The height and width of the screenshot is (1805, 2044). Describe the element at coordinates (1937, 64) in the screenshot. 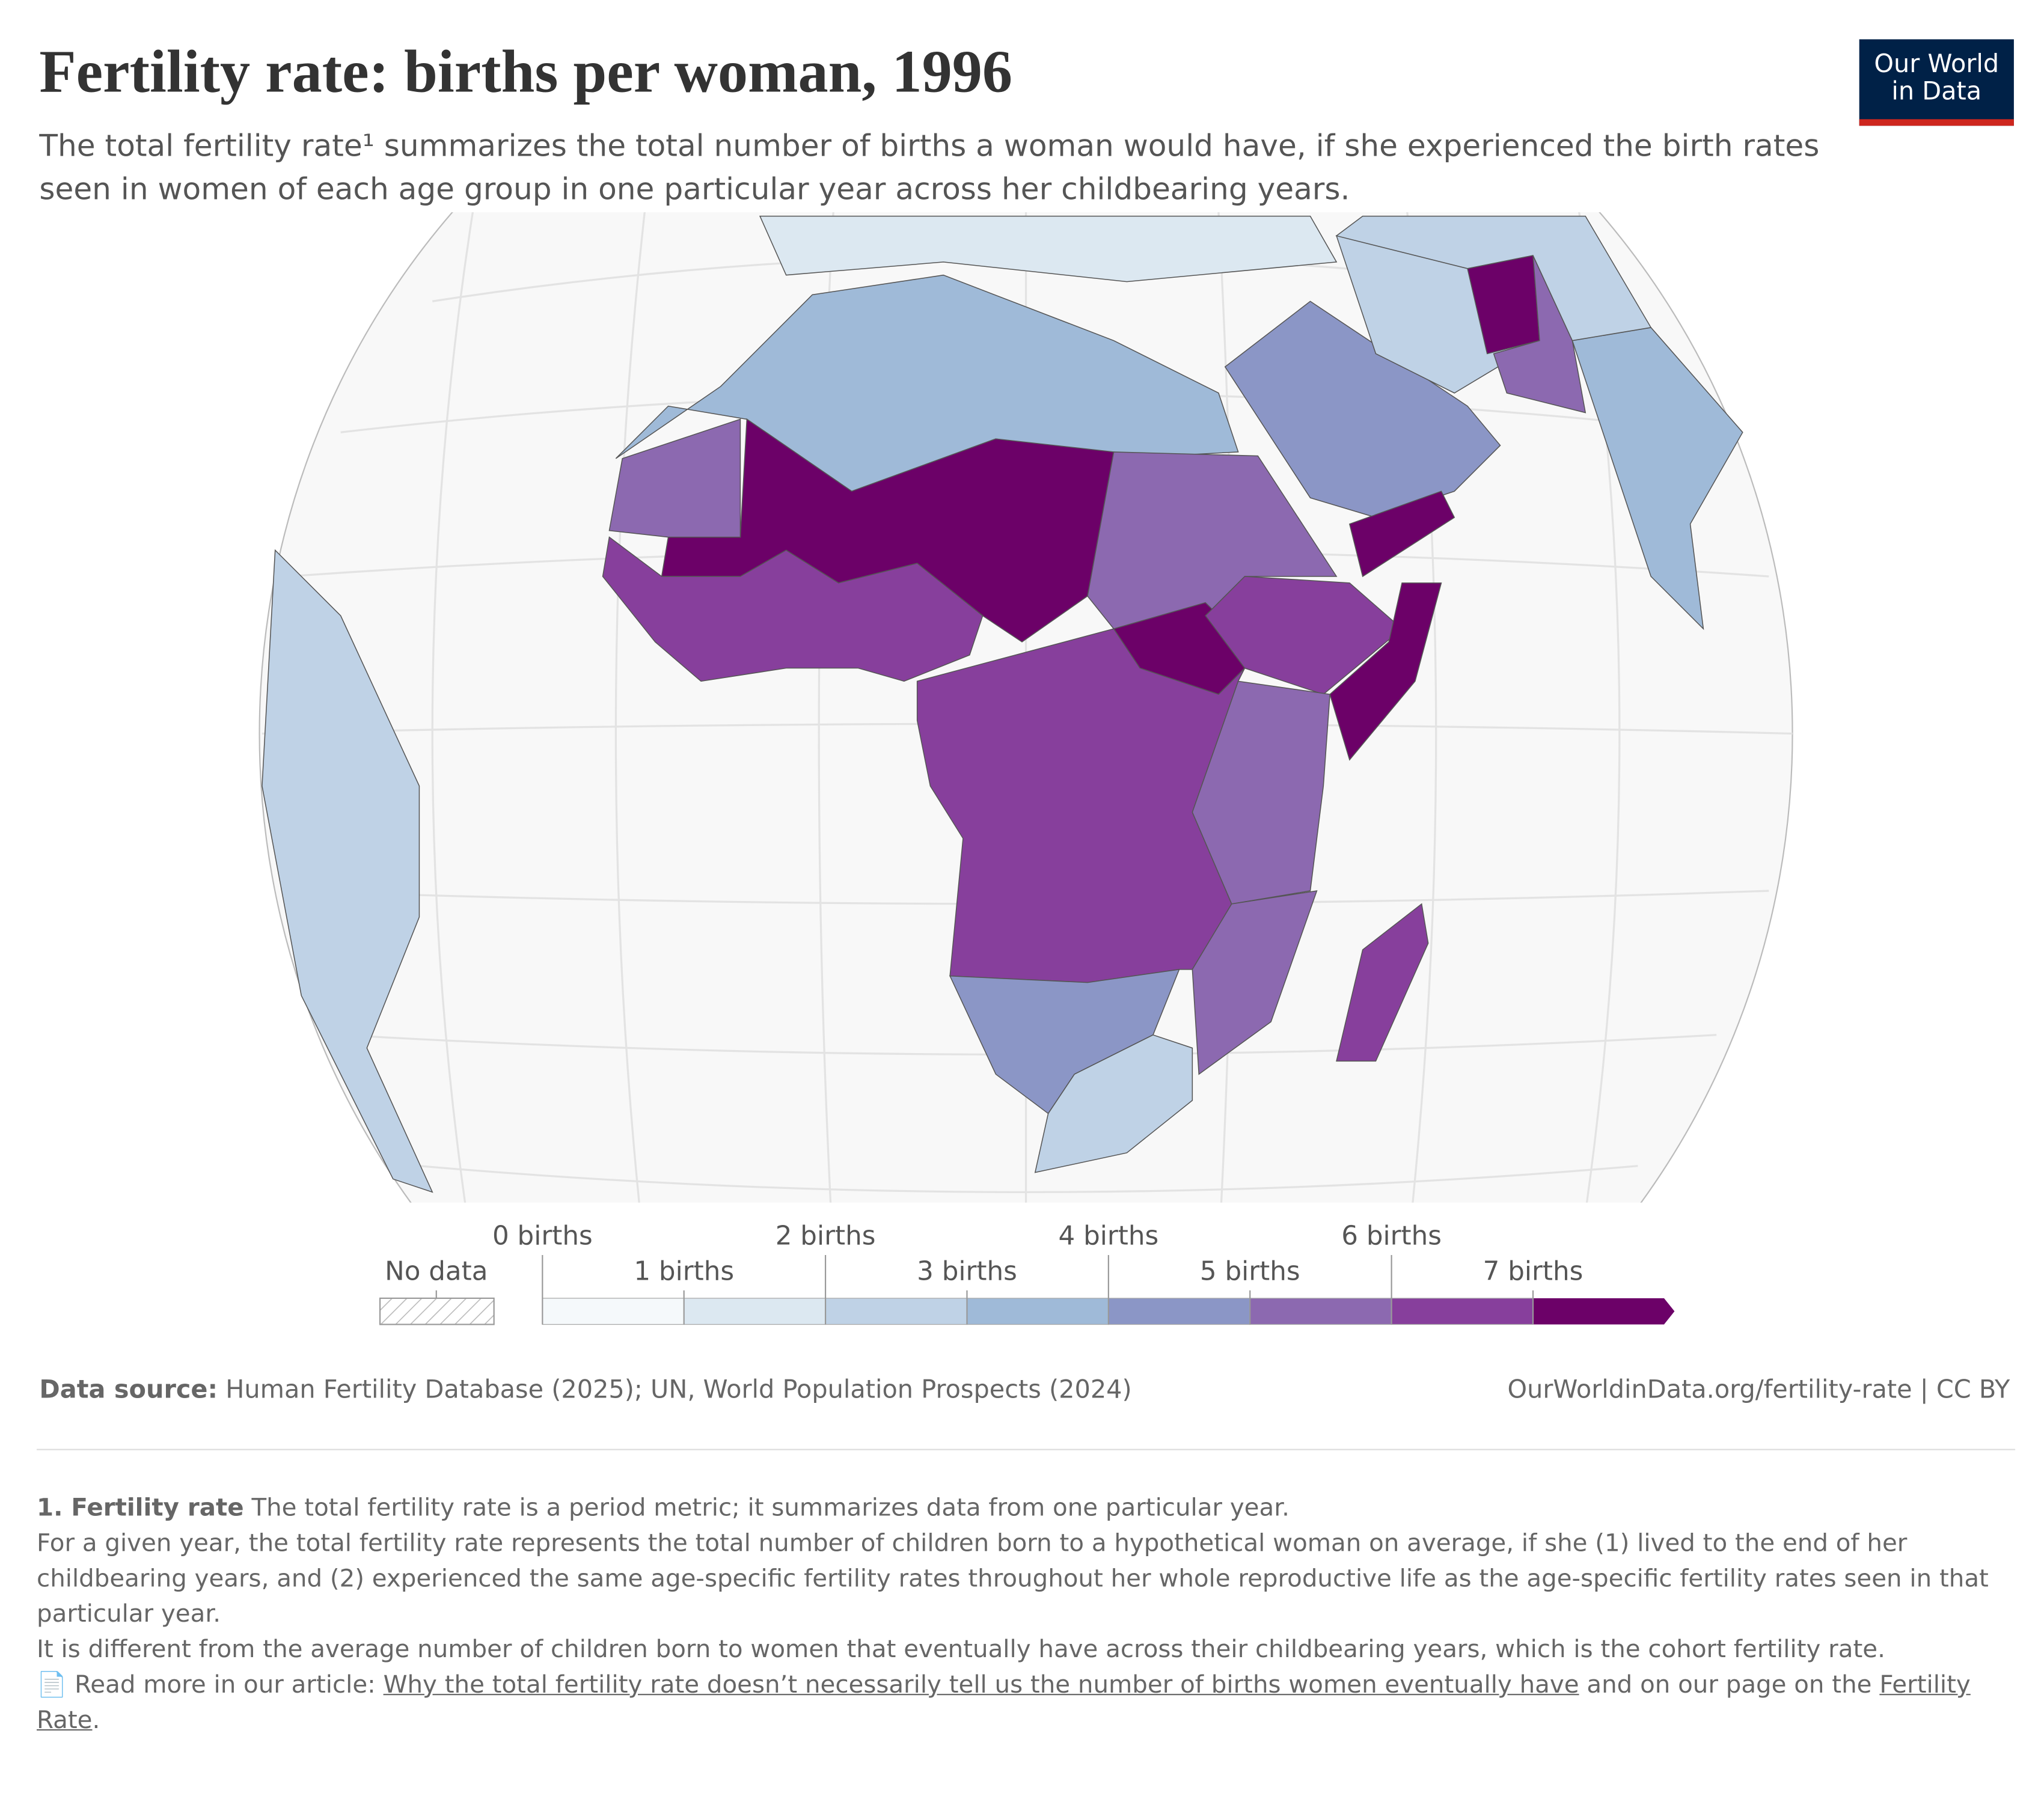

I see `logo-line: Our World` at that location.